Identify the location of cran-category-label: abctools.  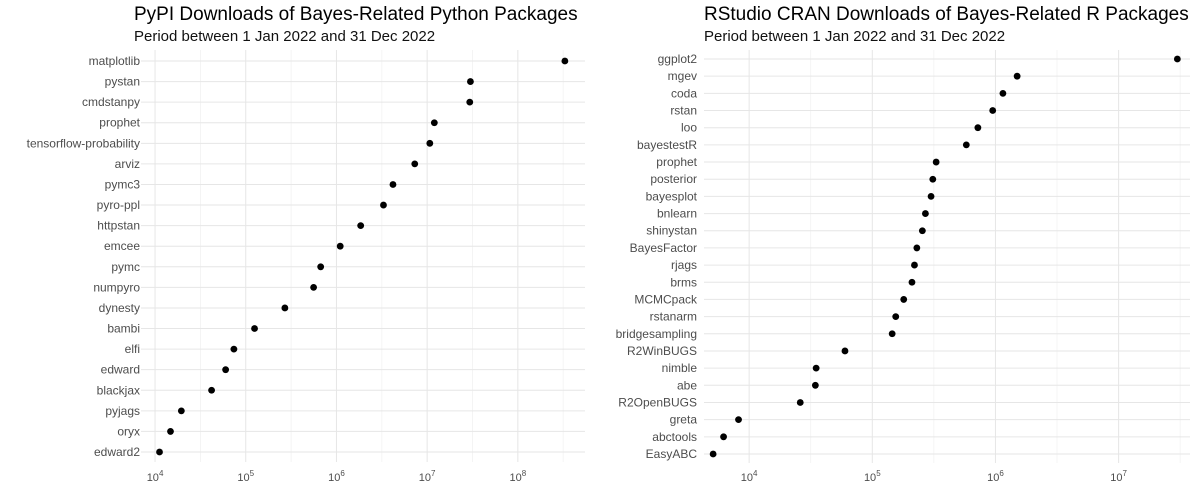
(674, 437).